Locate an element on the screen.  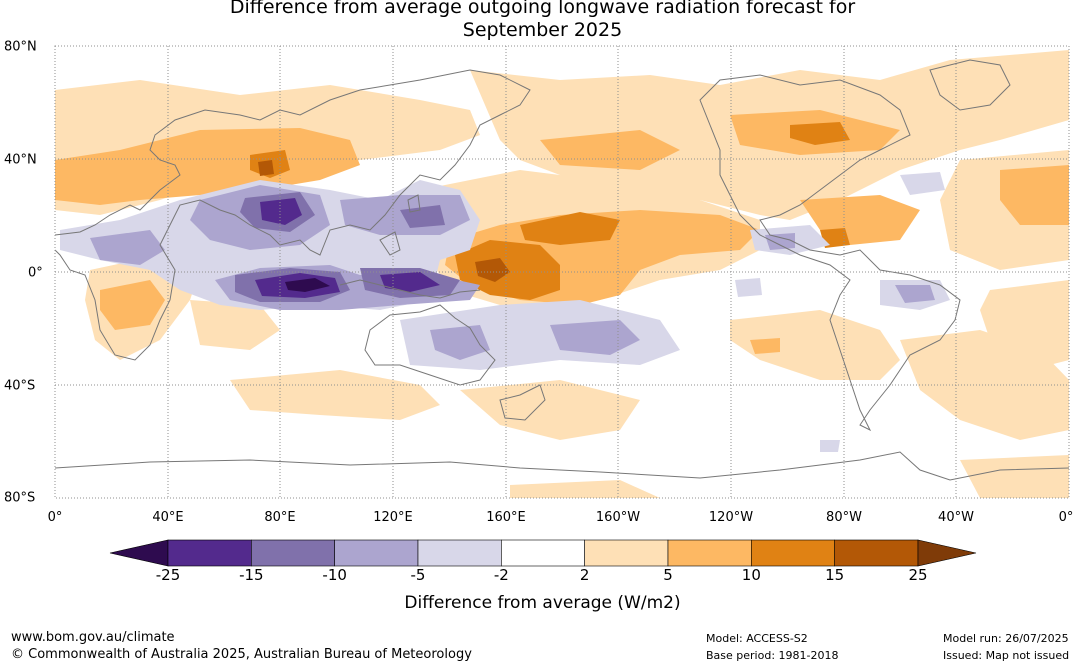
colorbar-title: Difference from average (W/m2) is located at coordinates (542, 603).